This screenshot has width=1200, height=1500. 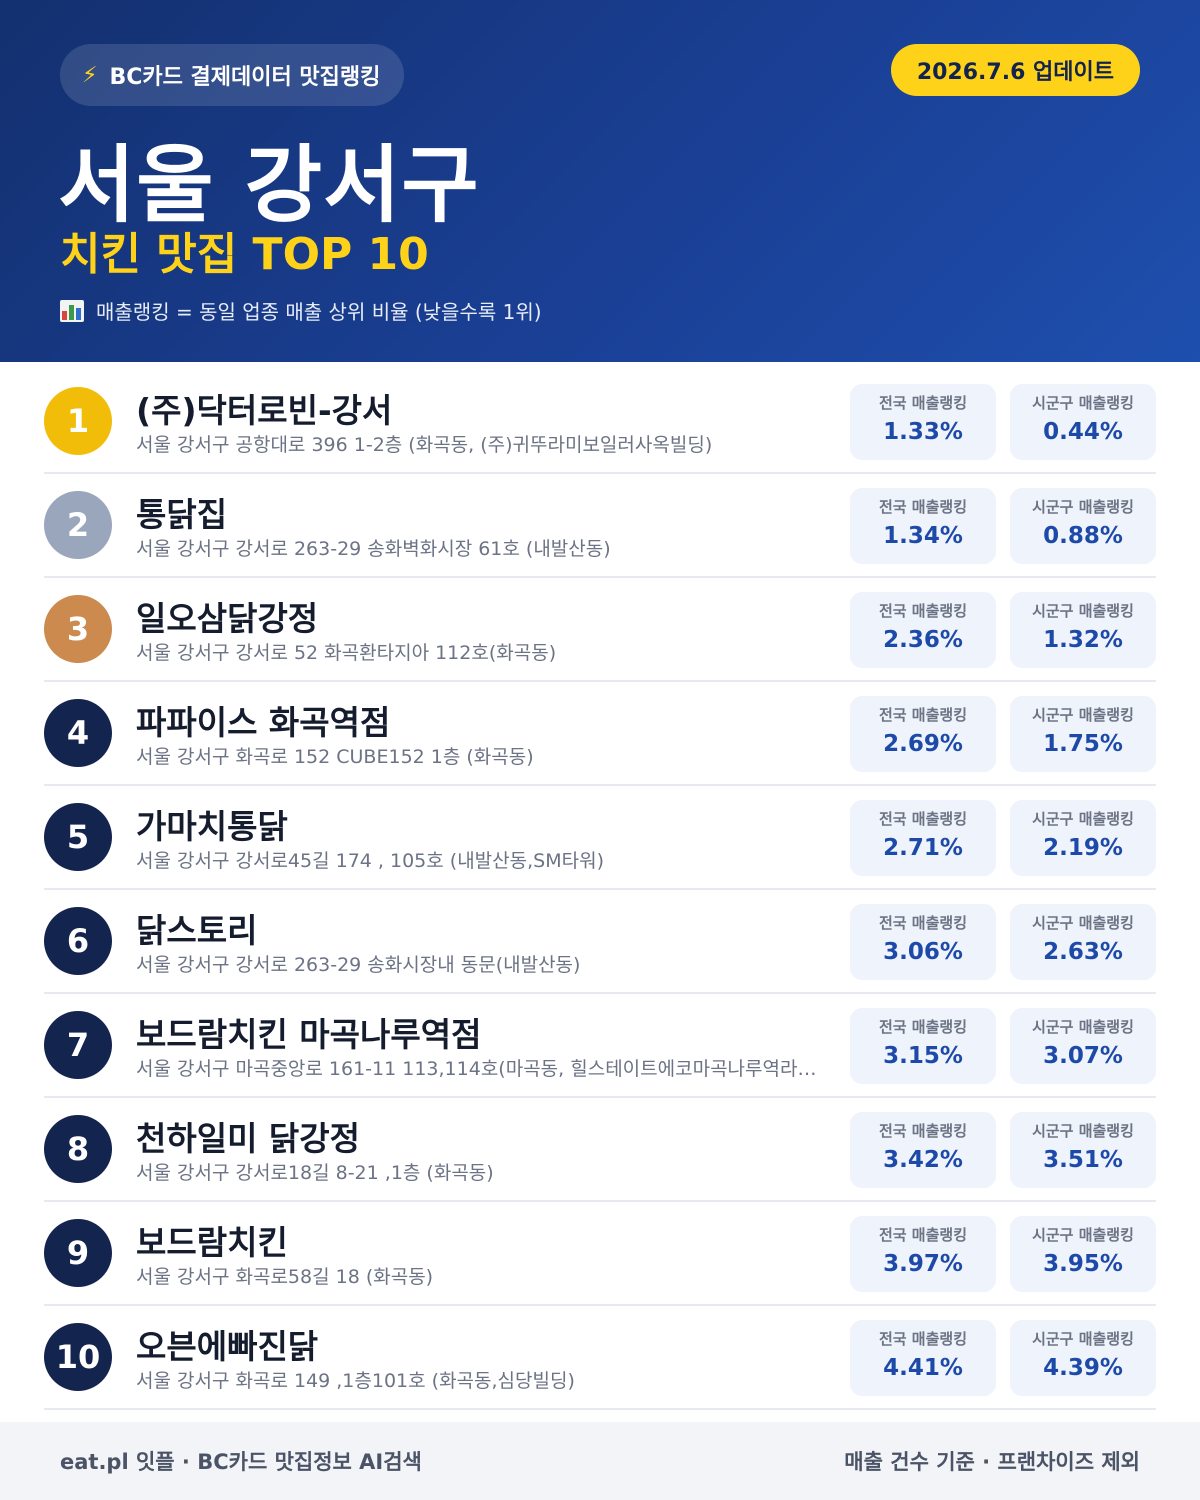 What do you see at coordinates (212, 826) in the screenshot?
I see `restaurant-name: 가마치통닭` at bounding box center [212, 826].